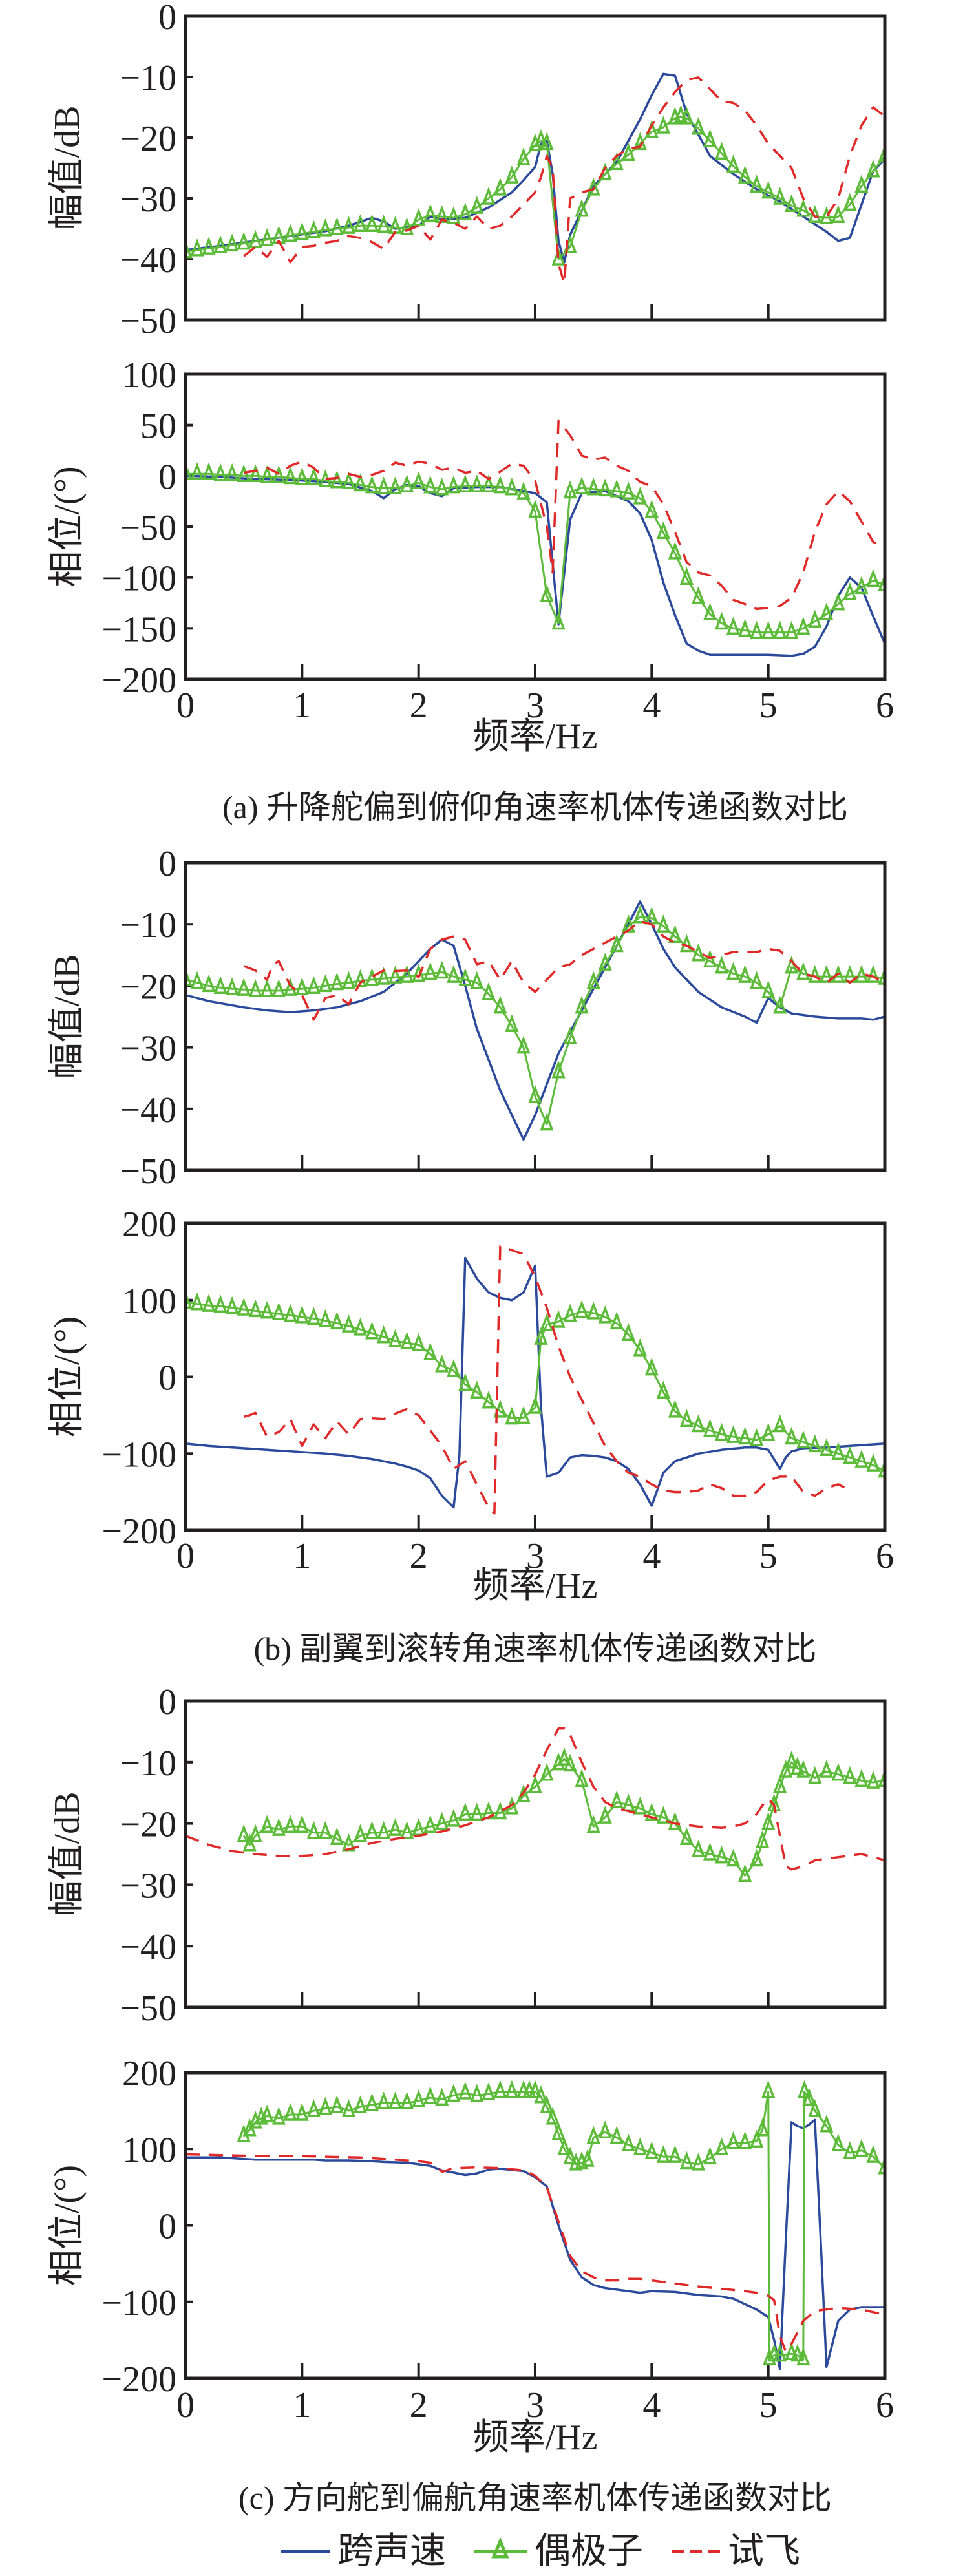 Image resolution: width=954 pixels, height=2576 pixels. Describe the element at coordinates (138, 629) in the screenshot. I see `y-tick-label: −150` at that location.